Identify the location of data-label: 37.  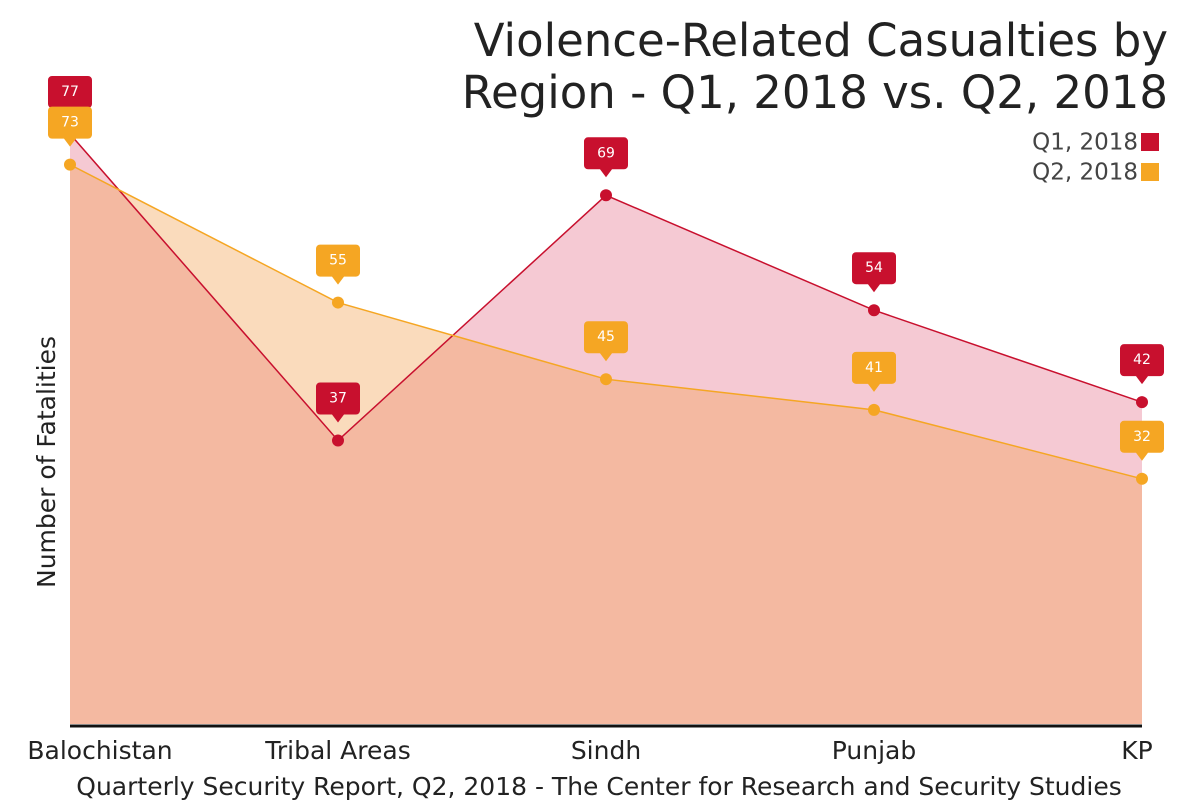
(338, 398).